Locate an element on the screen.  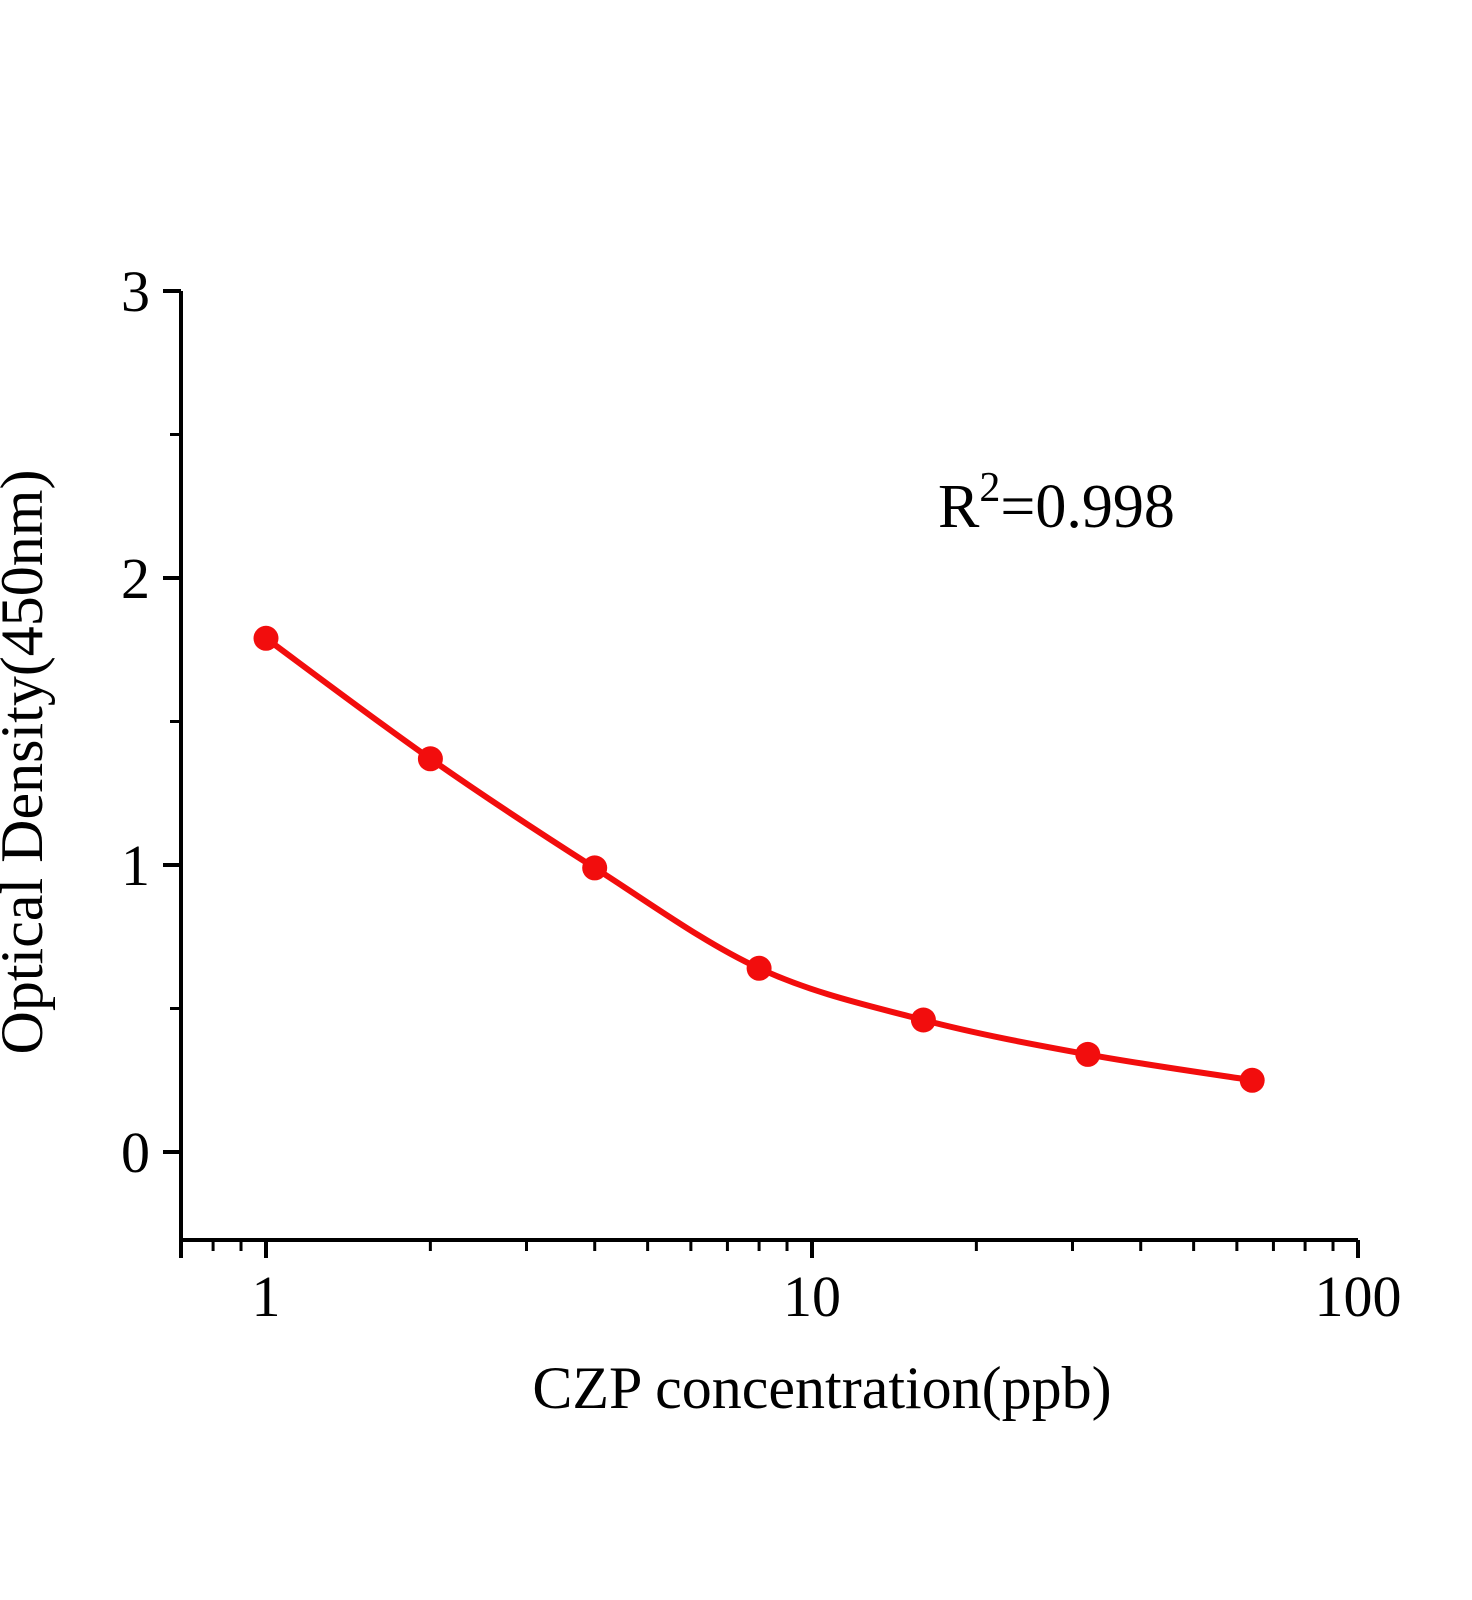
y-tick-label: 0 is located at coordinates (135, 1152).